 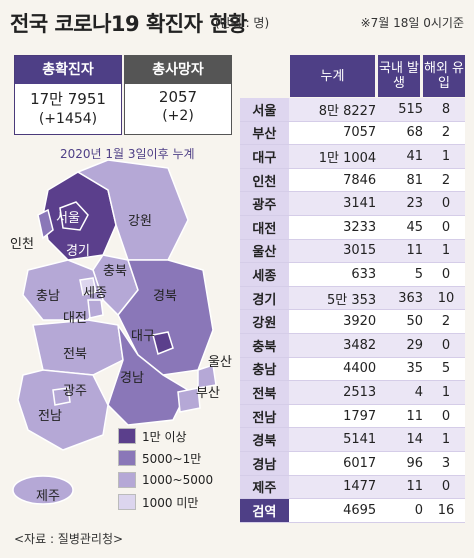 What do you see at coordinates (415, 463) in the screenshot?
I see `cell-domestic: 96` at bounding box center [415, 463].